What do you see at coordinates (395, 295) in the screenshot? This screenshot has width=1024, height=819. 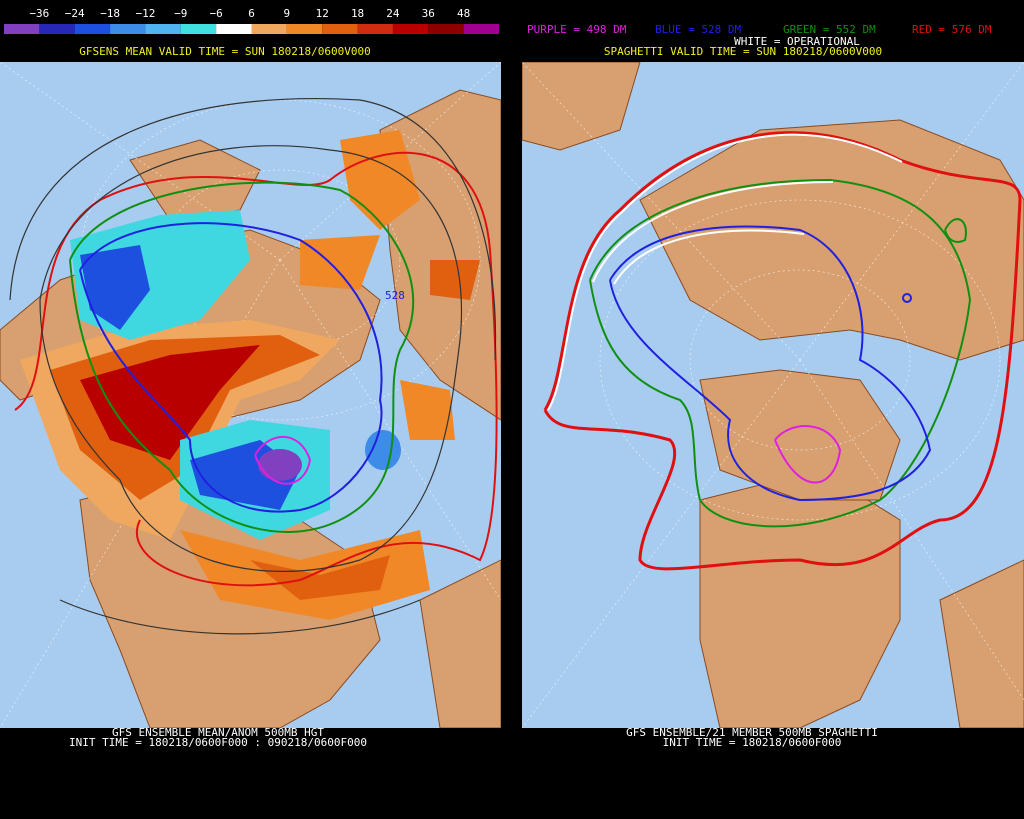 I see `contour-label: 528` at bounding box center [395, 295].